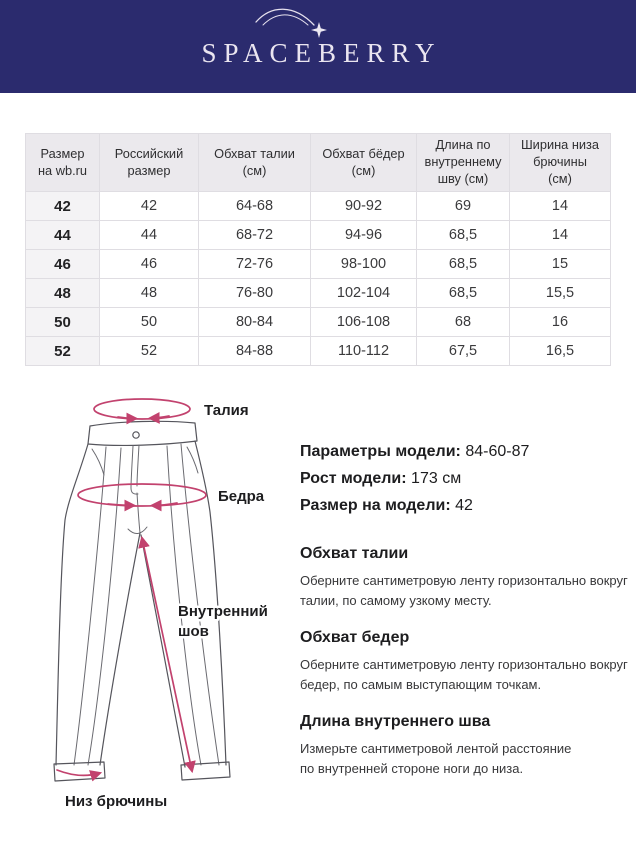  What do you see at coordinates (254, 351) in the screenshot?
I see `size-cell: 84-88` at bounding box center [254, 351].